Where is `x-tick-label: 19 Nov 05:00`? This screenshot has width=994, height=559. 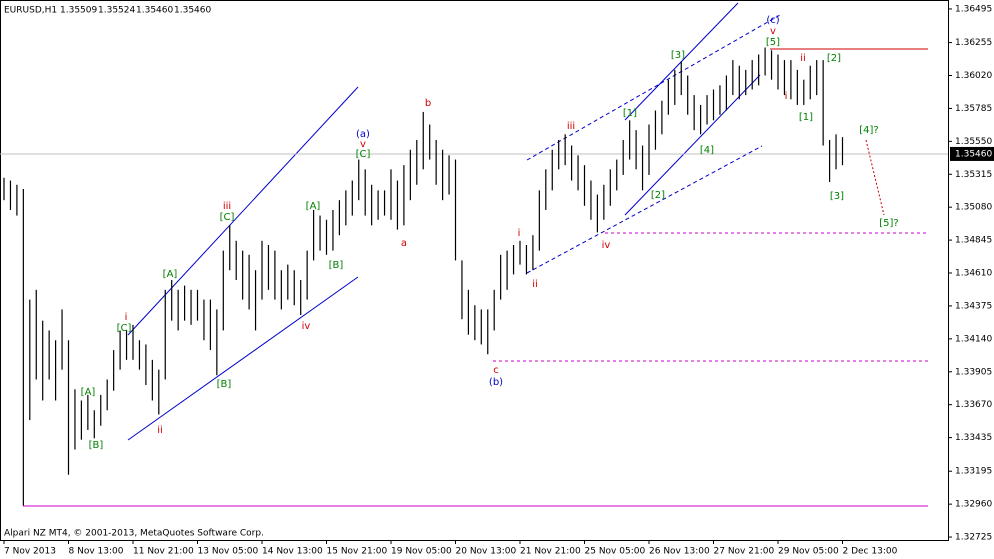
x-tick-label: 19 Nov 05:00 is located at coordinates (421, 552).